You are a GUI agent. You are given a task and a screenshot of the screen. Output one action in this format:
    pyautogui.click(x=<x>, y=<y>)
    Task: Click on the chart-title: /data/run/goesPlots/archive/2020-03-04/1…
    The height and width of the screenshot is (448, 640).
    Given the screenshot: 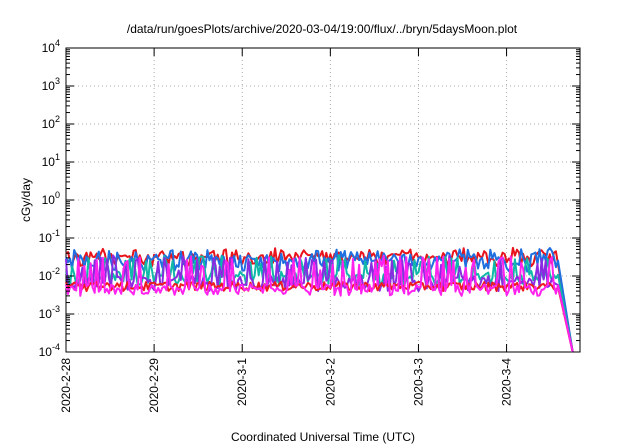 What is the action you would take?
    pyautogui.click(x=322, y=29)
    